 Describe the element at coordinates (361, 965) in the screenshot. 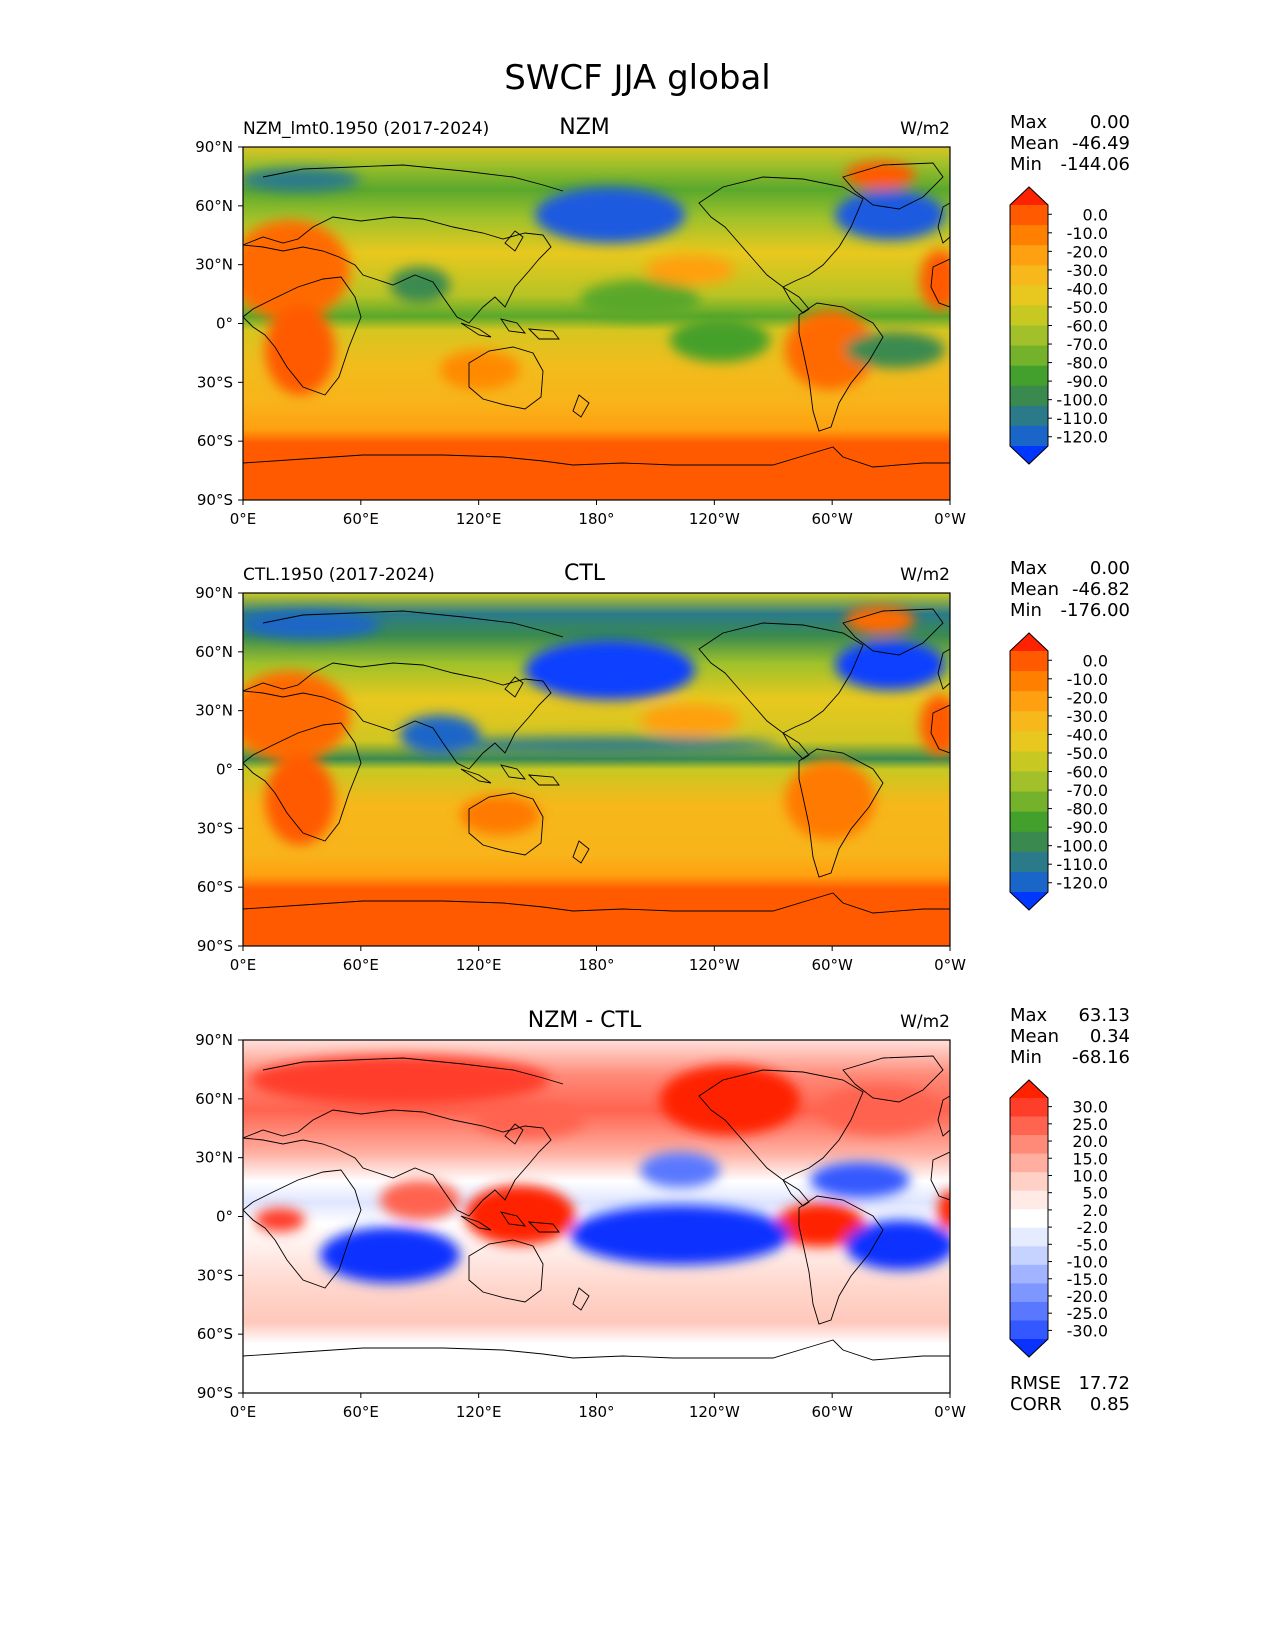

I see `ctl-xtick-label: 60°E` at that location.